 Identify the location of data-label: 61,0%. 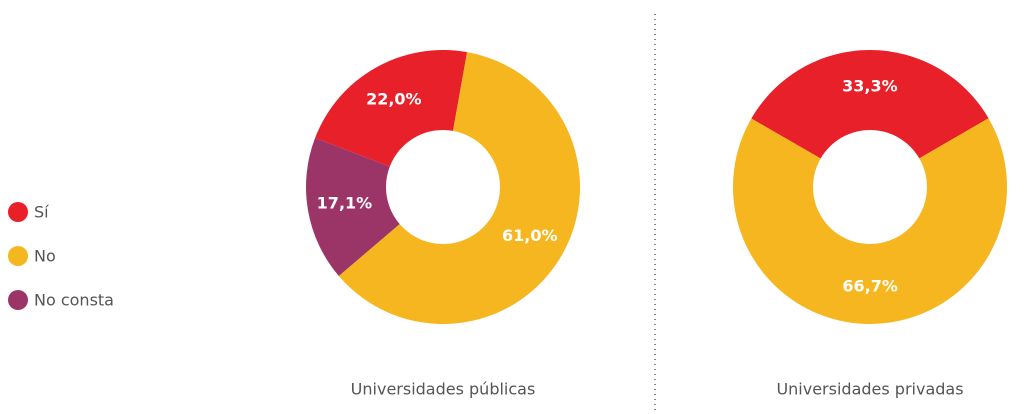
(530, 235).